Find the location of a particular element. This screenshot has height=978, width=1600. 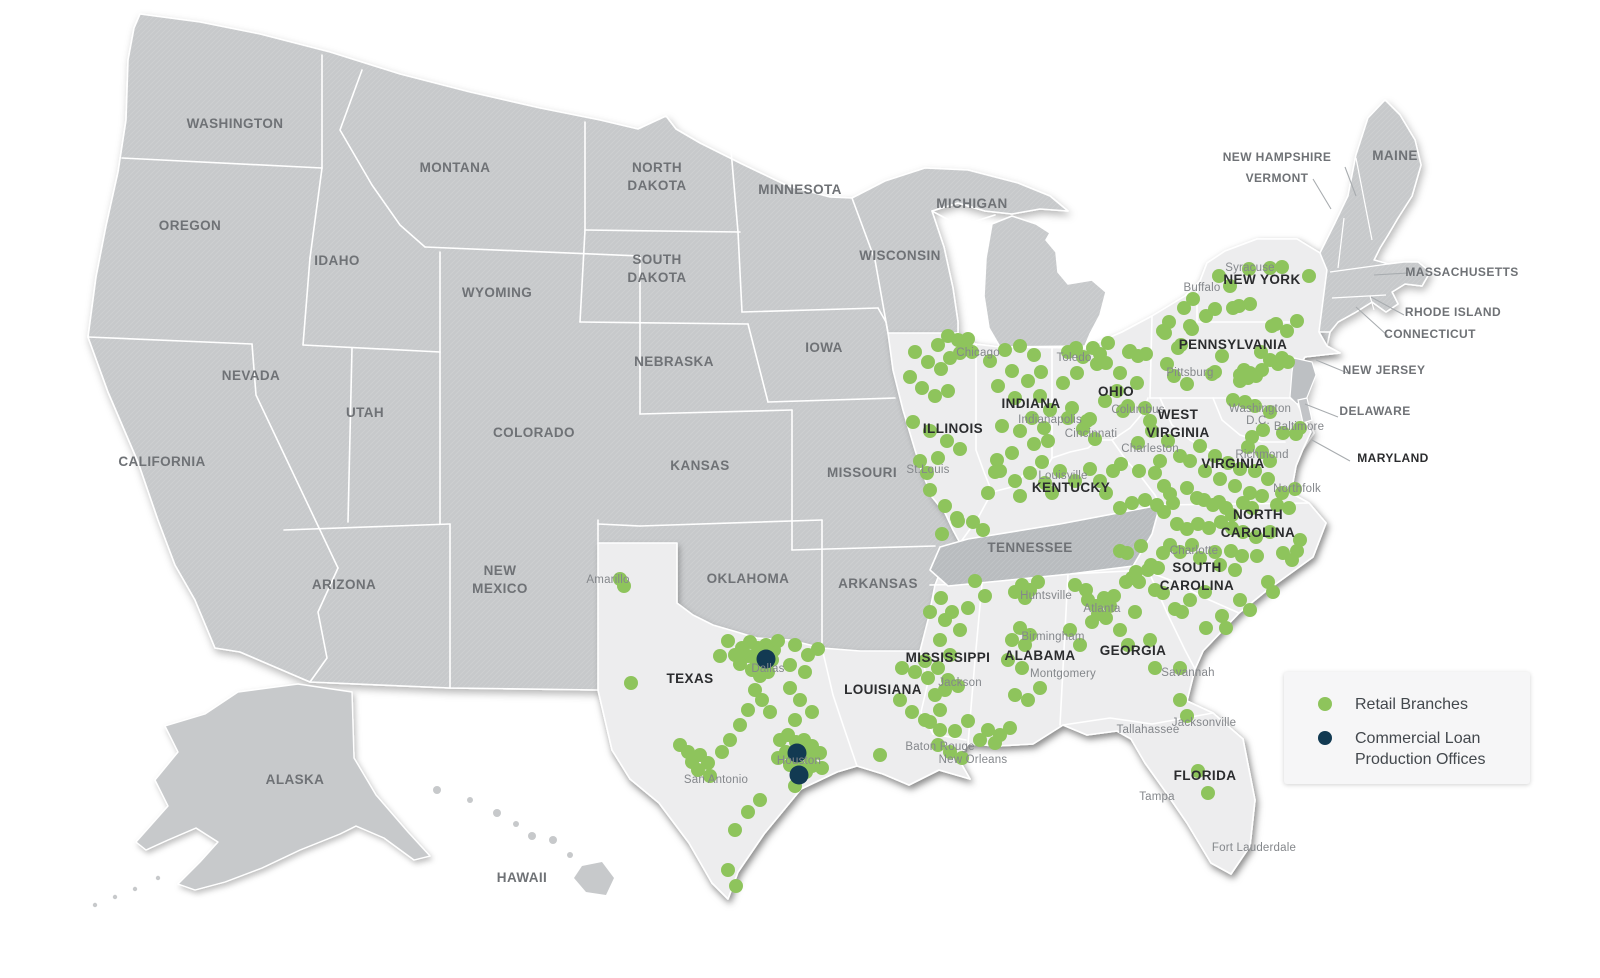

state-label-nebraska: NEBRASKA is located at coordinates (674, 361).